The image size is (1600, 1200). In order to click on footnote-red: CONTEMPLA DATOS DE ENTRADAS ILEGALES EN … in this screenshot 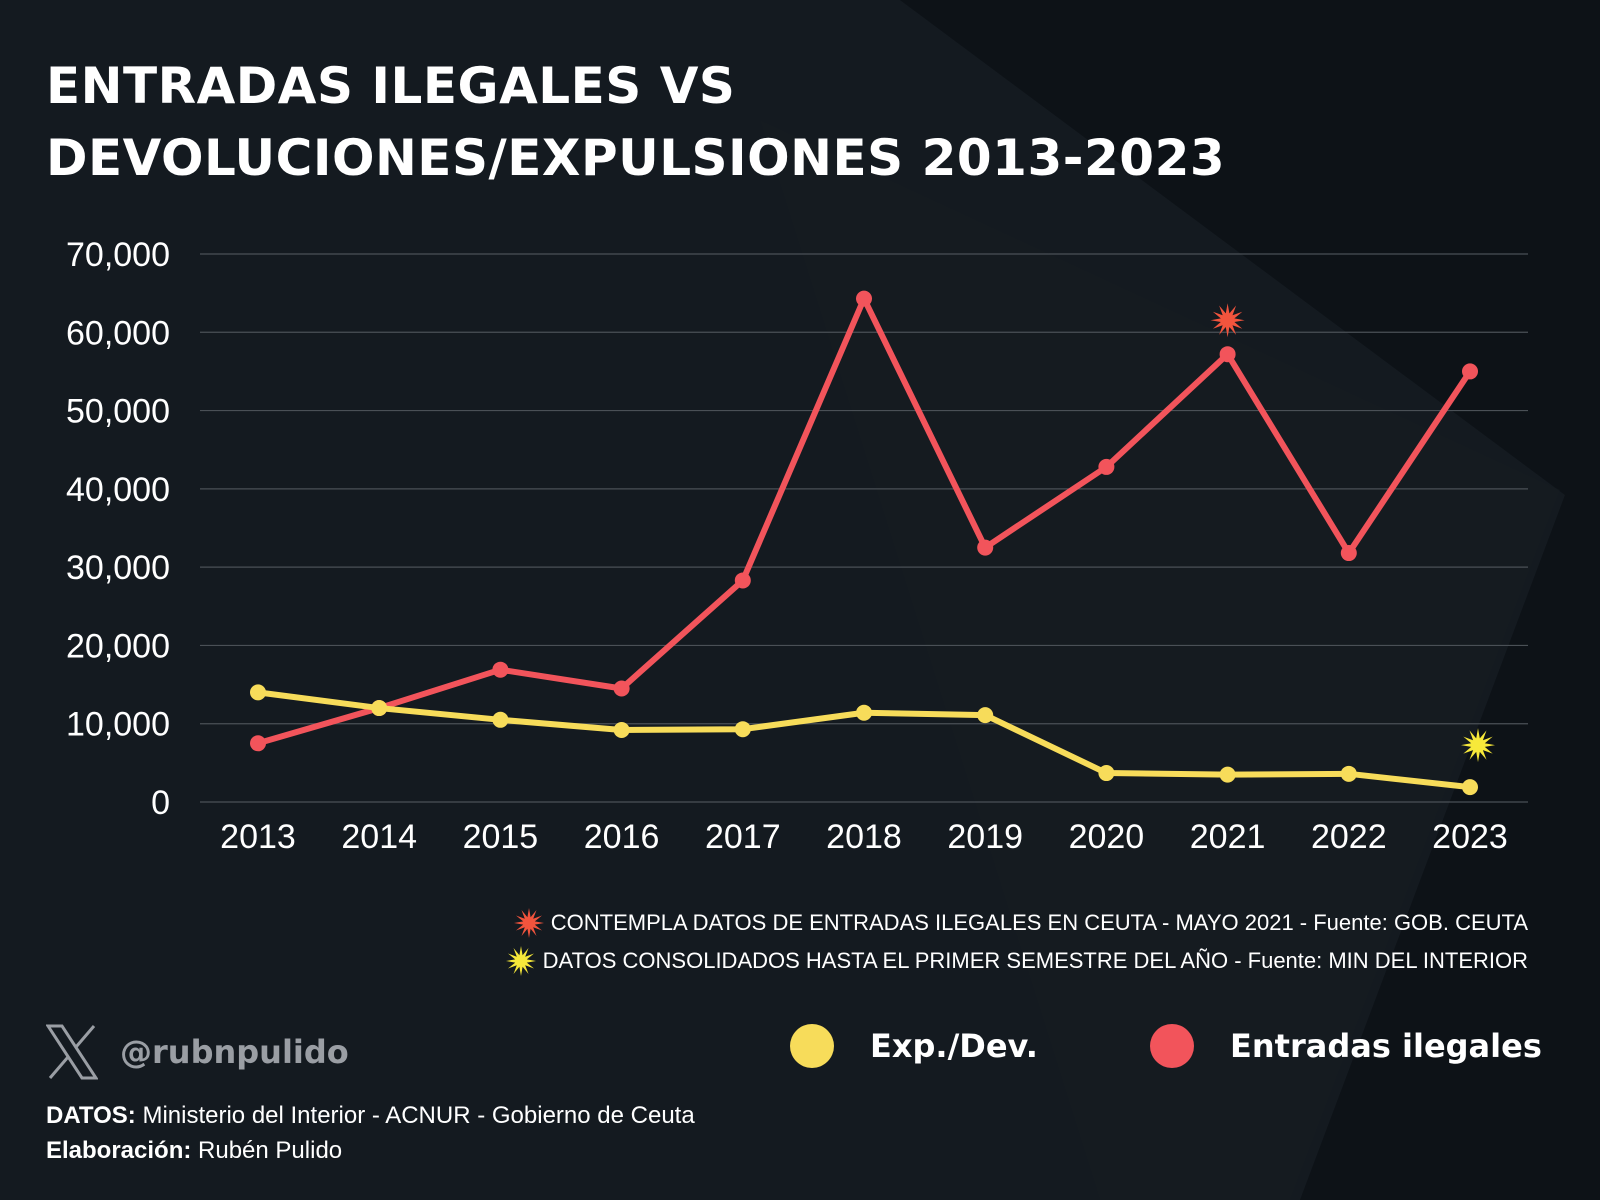, I will do `click(1016, 923)`.